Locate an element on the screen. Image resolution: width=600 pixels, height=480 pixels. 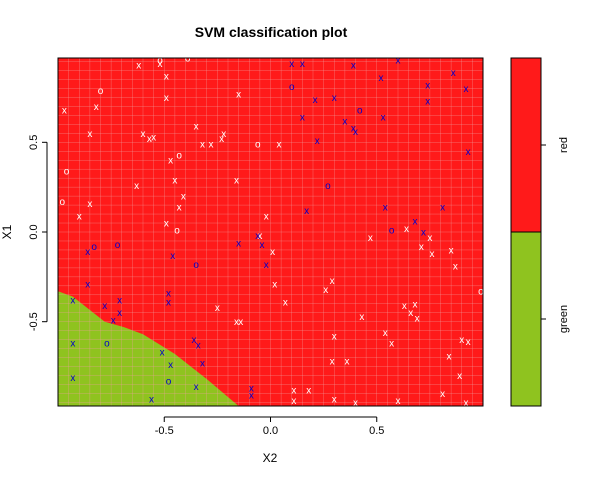
chart-title: SVM classification plot is located at coordinates (271, 32).